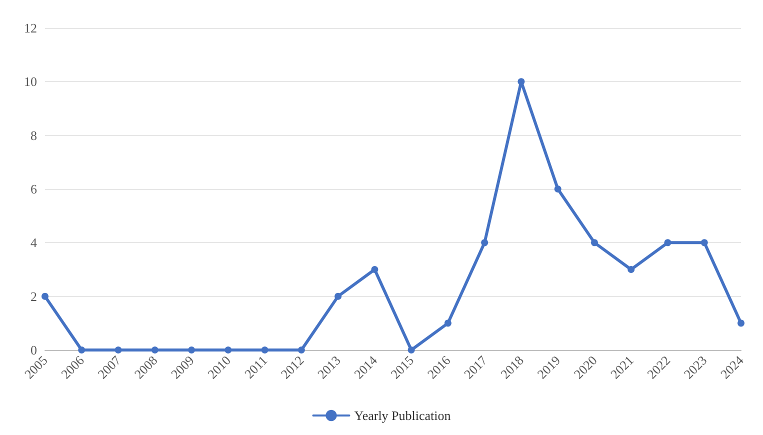 This screenshot has height=435, width=763. I want to click on y-tick-label: 4, so click(34, 242).